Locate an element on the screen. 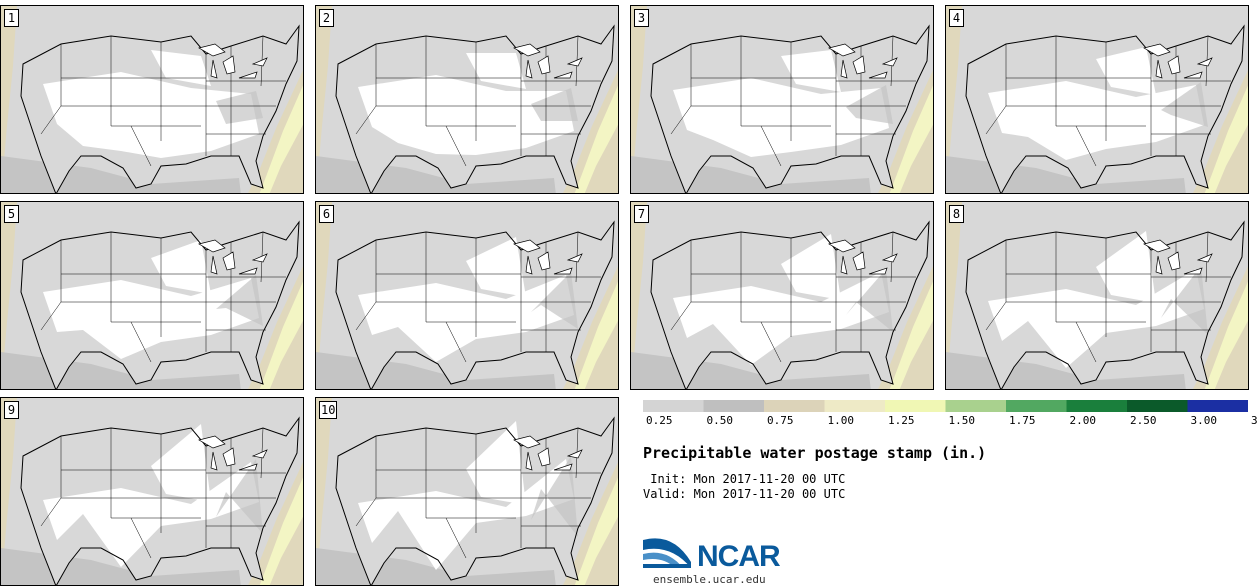 The width and height of the screenshot is (1260, 588). colorbar-tick-label: 0.25 is located at coordinates (659, 420).